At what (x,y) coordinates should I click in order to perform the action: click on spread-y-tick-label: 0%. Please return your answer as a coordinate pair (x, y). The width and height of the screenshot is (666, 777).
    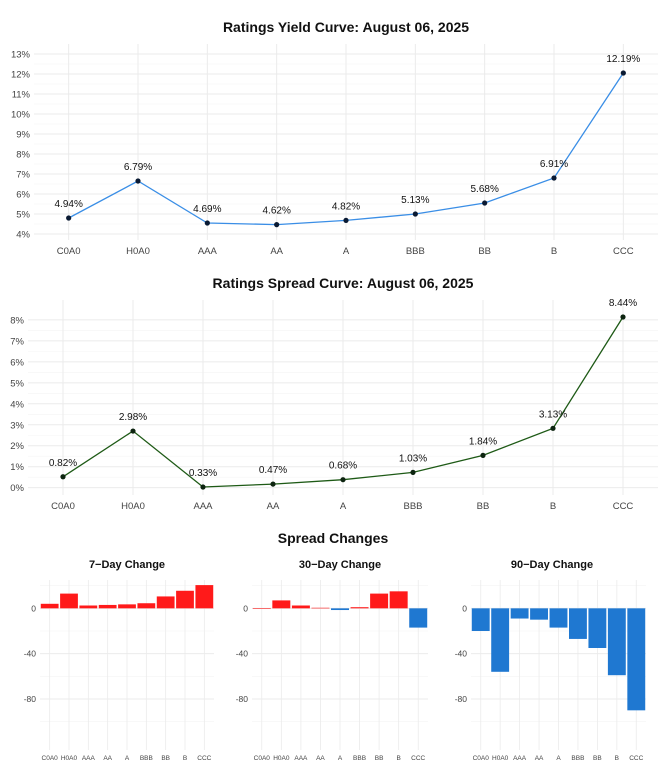
    Looking at the image, I should click on (17, 488).